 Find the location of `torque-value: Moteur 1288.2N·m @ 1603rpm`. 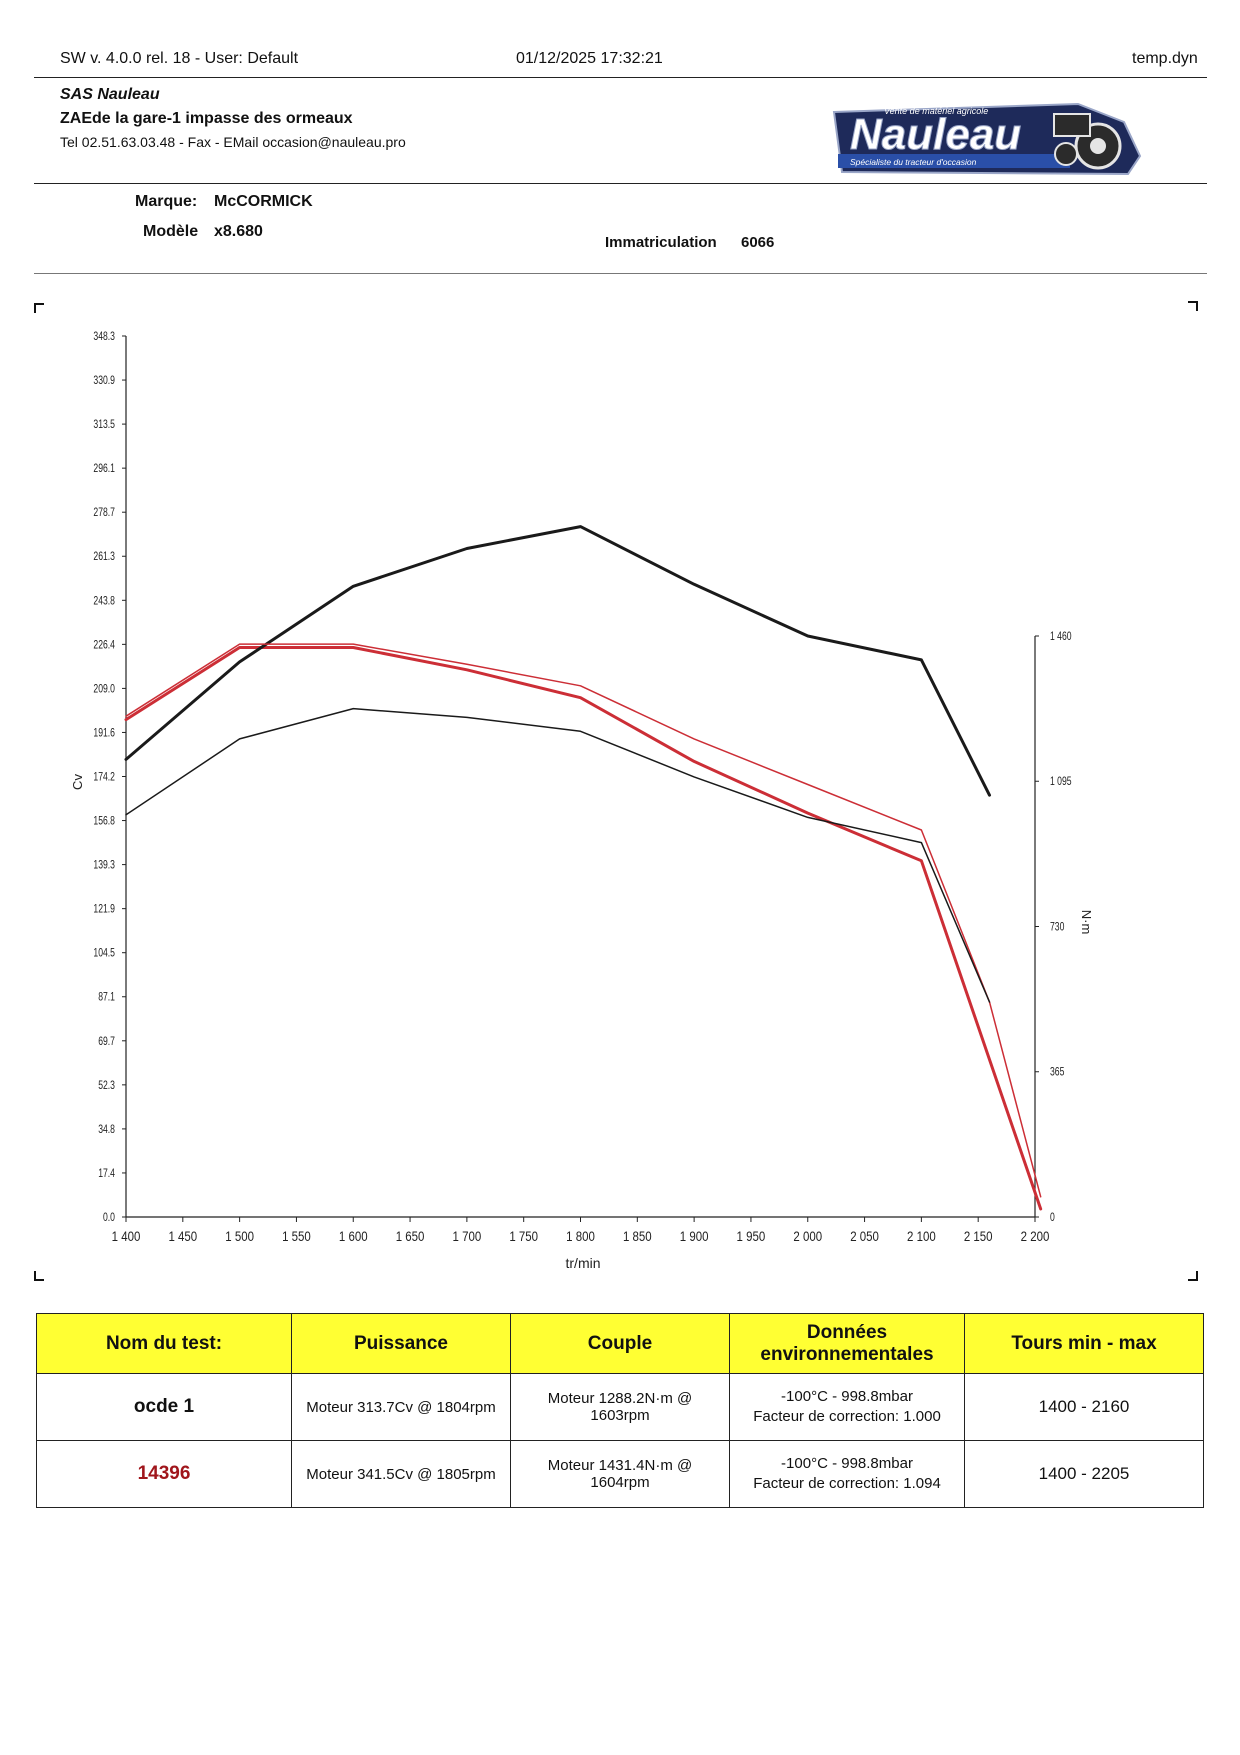

torque-value: Moteur 1288.2N·m @ 1603rpm is located at coordinates (620, 1407).